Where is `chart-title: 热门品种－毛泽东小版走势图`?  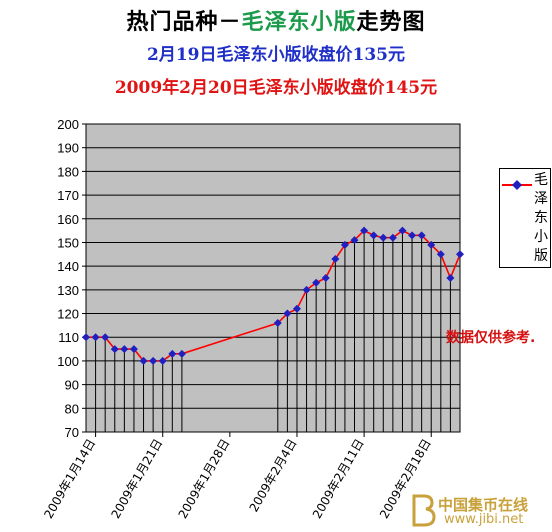
chart-title: 热门品种－毛泽东小版走势图 is located at coordinates (276, 20).